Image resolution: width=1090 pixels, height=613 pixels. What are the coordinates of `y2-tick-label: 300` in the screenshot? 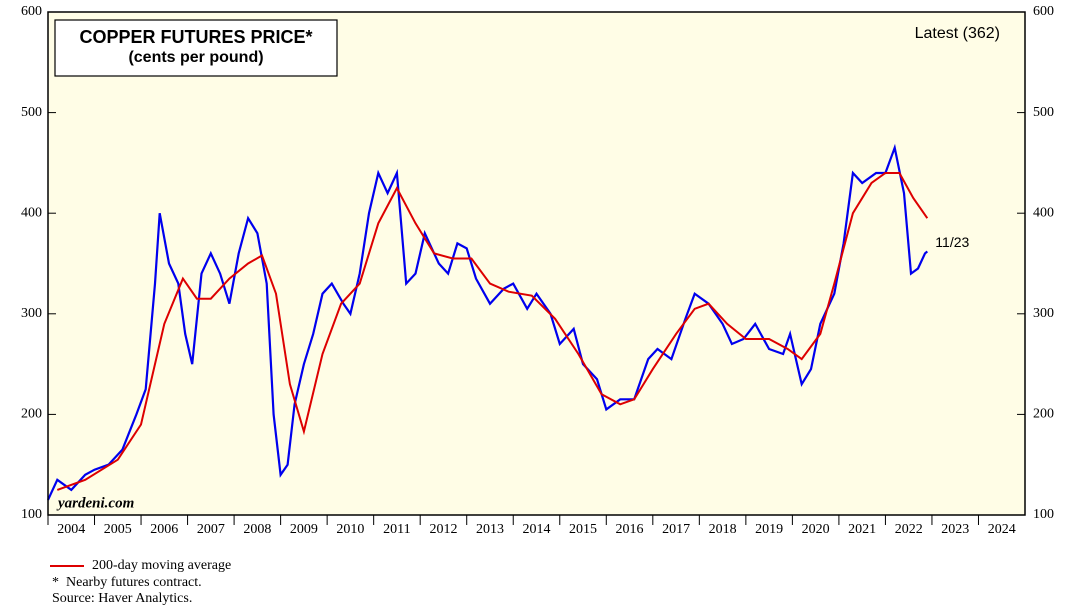 It's located at (1043, 313).